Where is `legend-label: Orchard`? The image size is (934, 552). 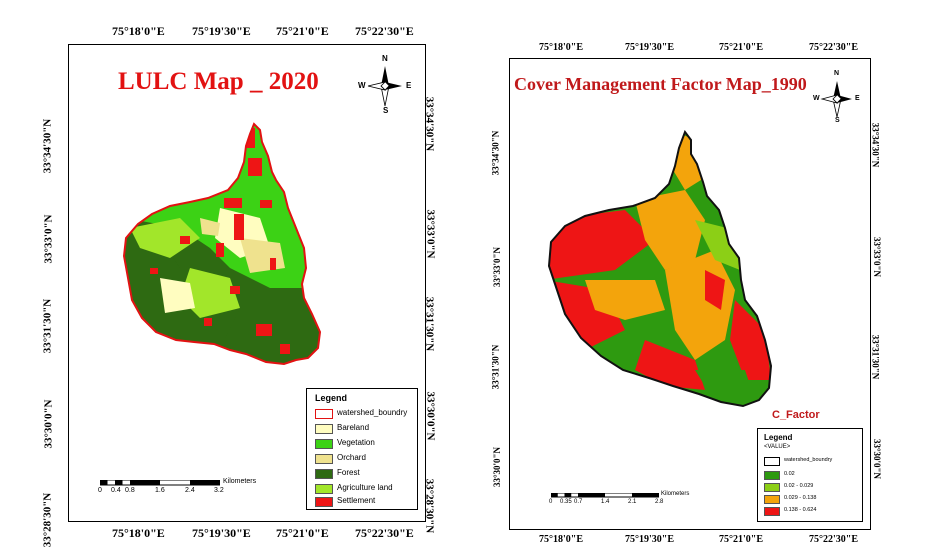 legend-label: Orchard is located at coordinates (351, 457).